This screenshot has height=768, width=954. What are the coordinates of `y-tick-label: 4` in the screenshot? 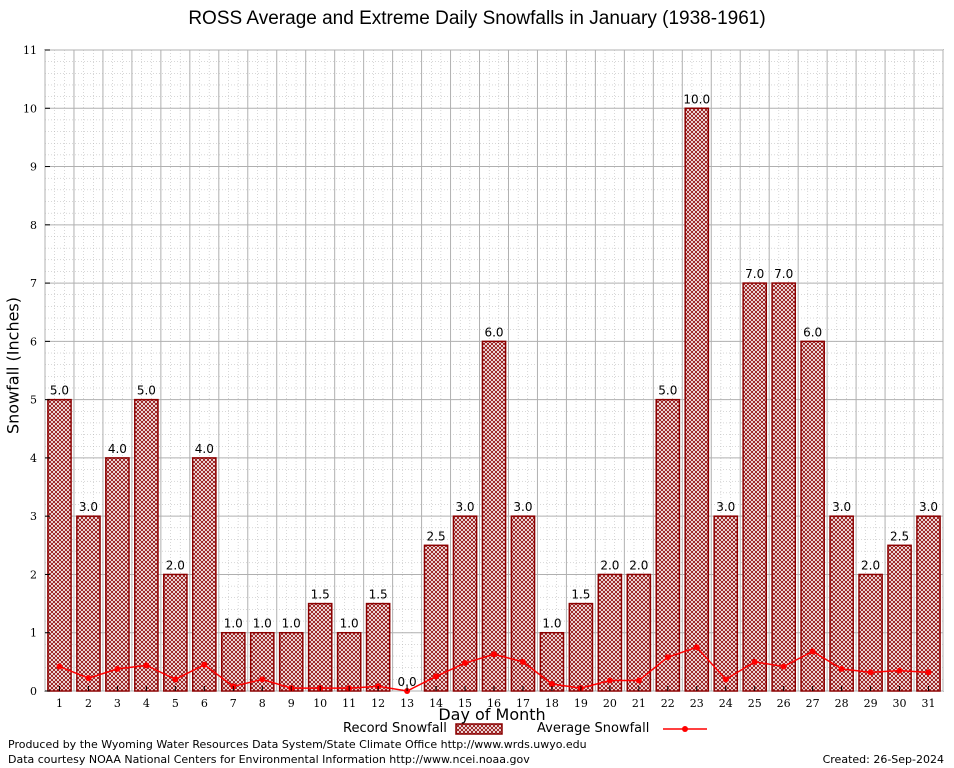 It's located at (33, 458).